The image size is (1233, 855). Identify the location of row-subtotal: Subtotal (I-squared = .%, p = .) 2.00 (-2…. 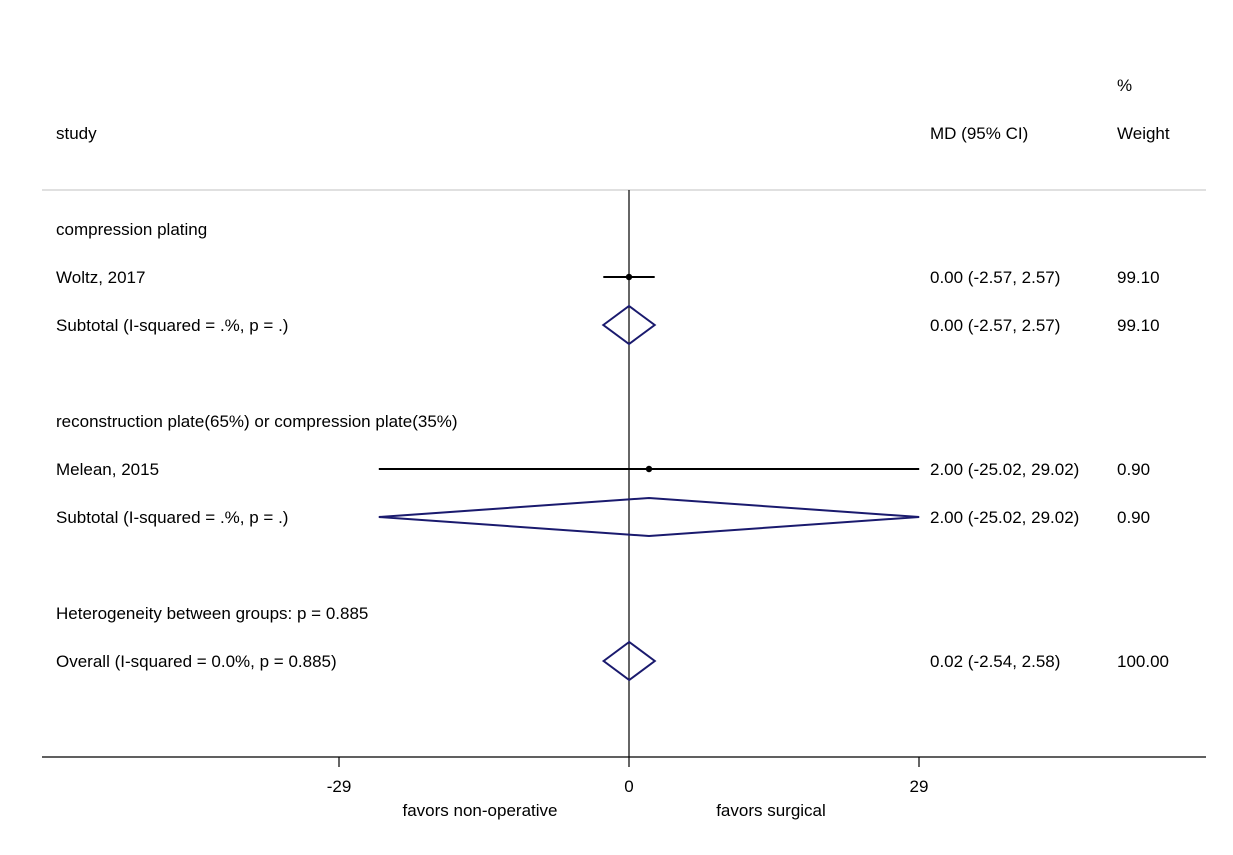
(603, 517).